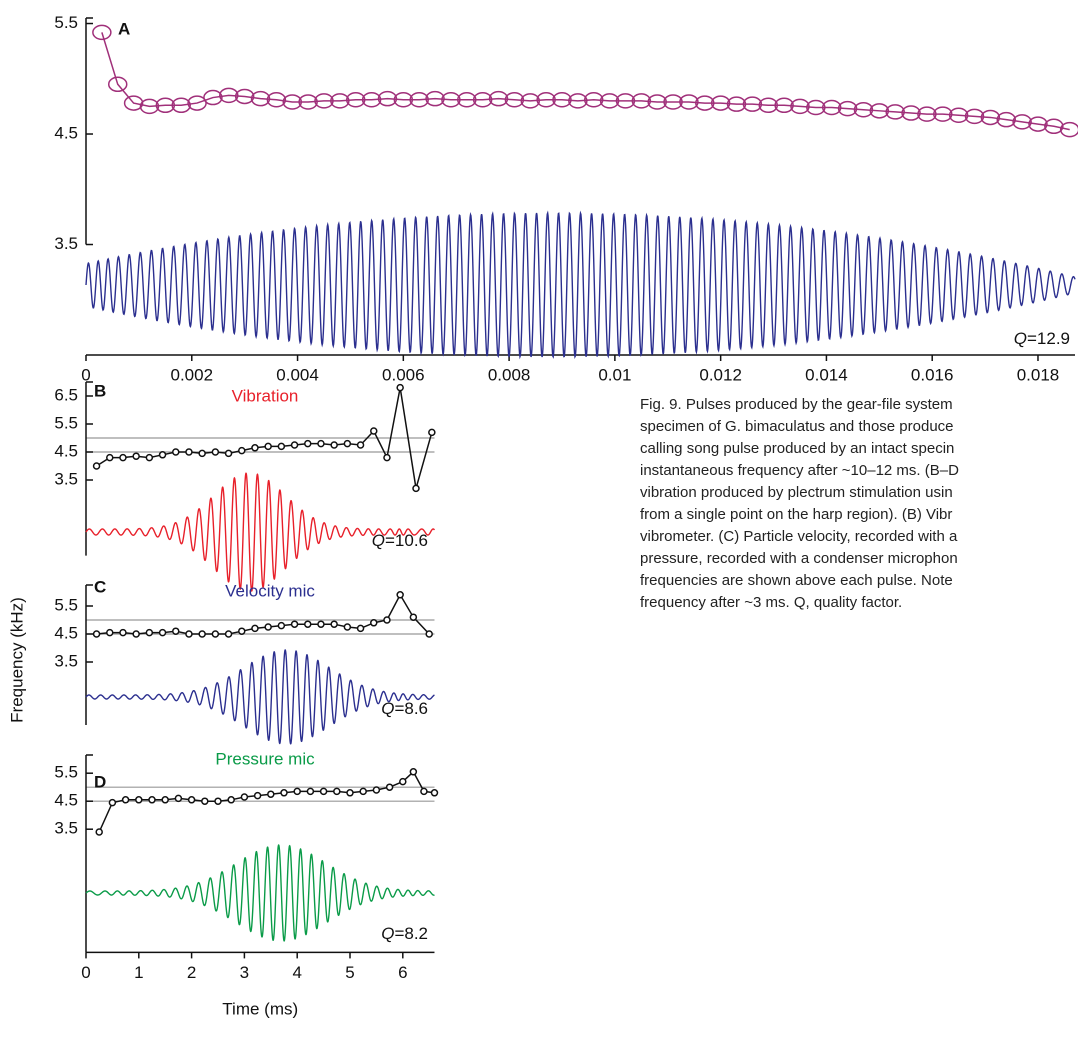  Describe the element at coordinates (244, 972) in the screenshot. I see `x-tick-label: 3` at that location.